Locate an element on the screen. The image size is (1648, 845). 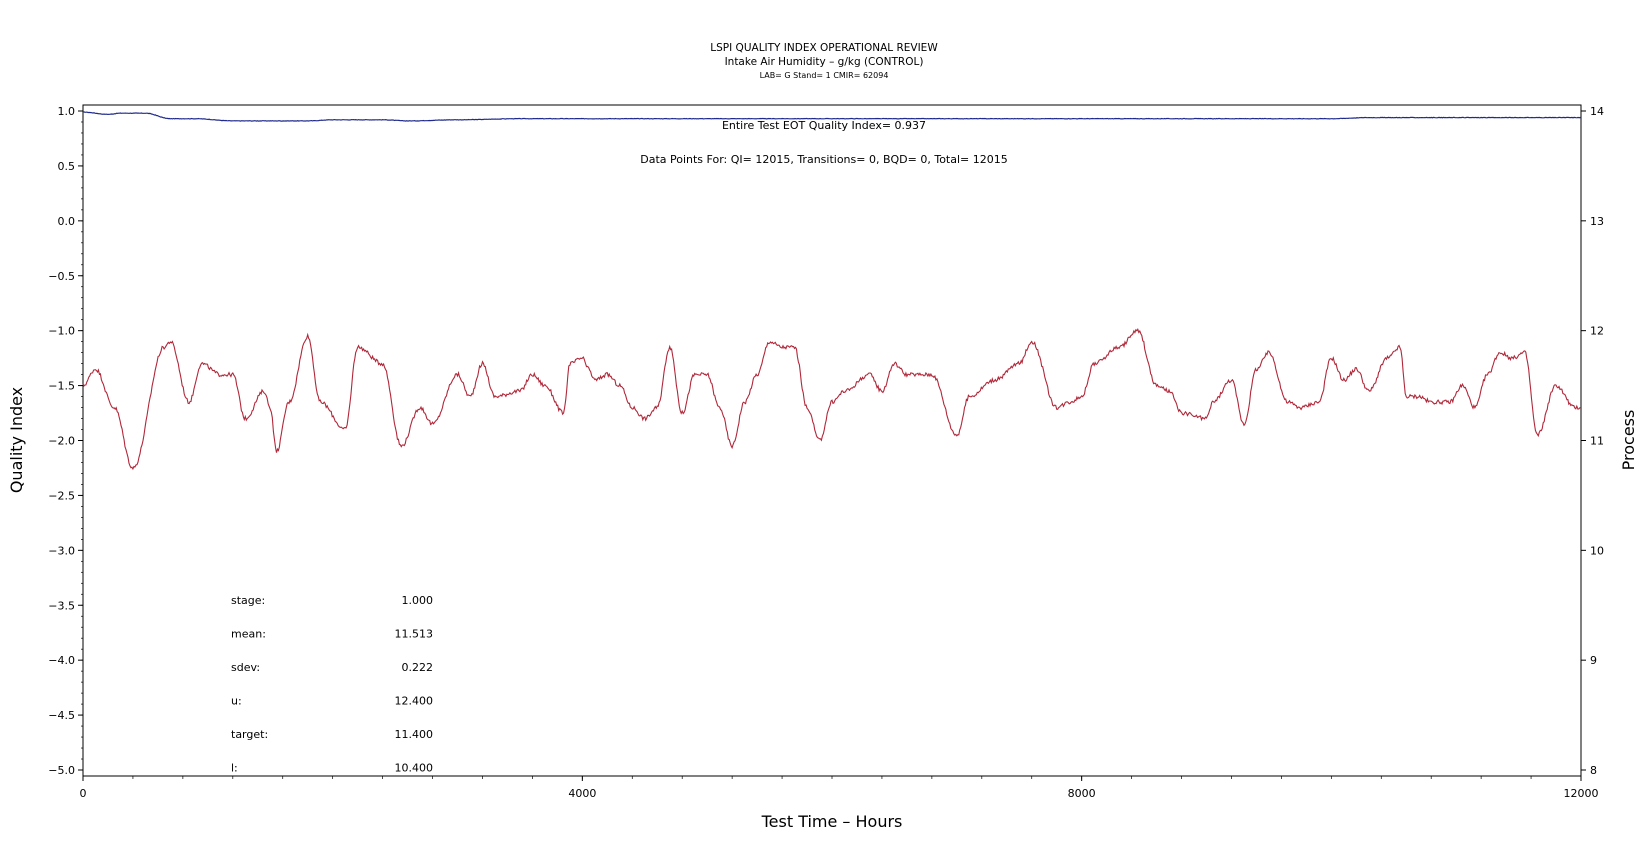
y-right-tick-label: 8 is located at coordinates (1593, 770).